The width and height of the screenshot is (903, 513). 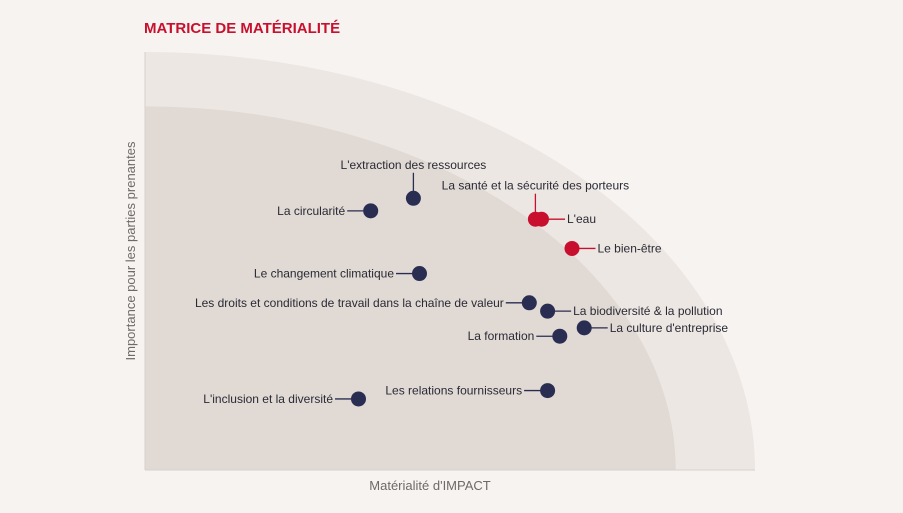 I want to click on y-axis-label: Importance pour les parties prenantes, so click(x=130, y=250).